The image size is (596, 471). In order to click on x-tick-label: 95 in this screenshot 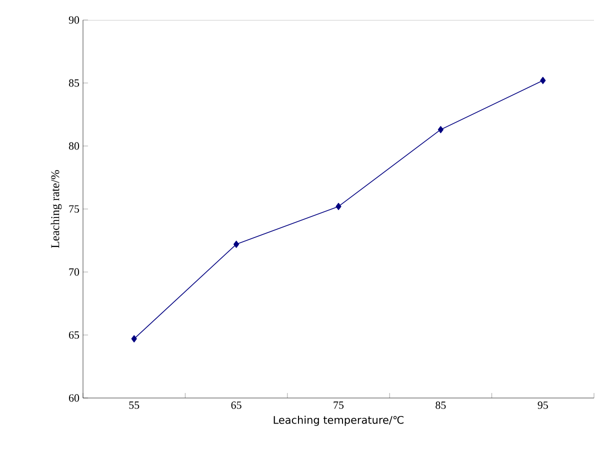, I will do `click(543, 405)`.